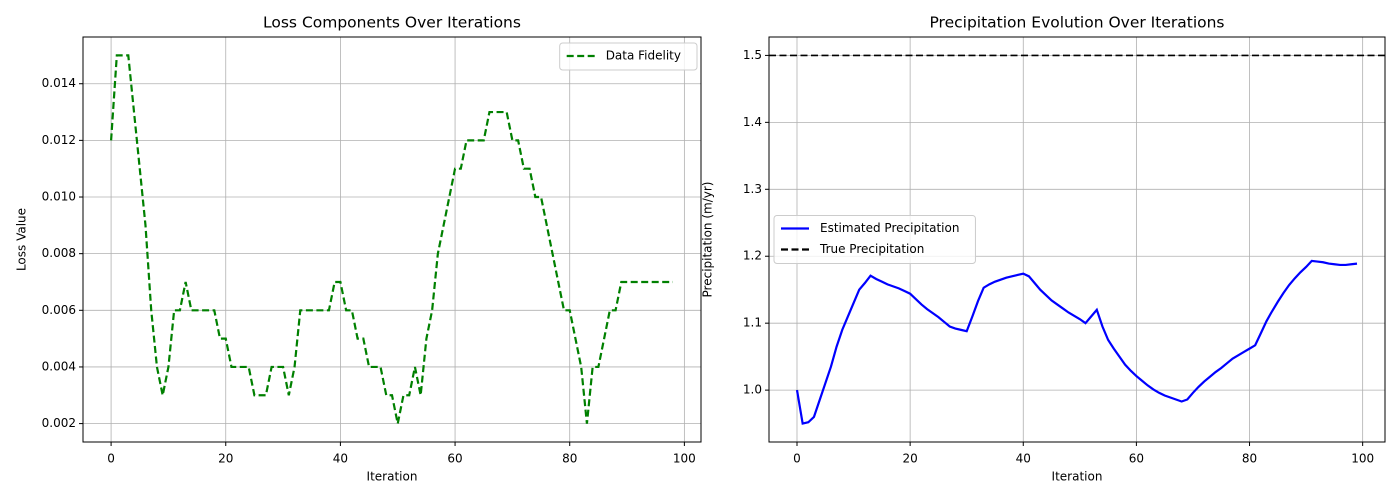 The height and width of the screenshot is (500, 1400). I want to click on y-tick-label: 1.3, so click(752, 189).